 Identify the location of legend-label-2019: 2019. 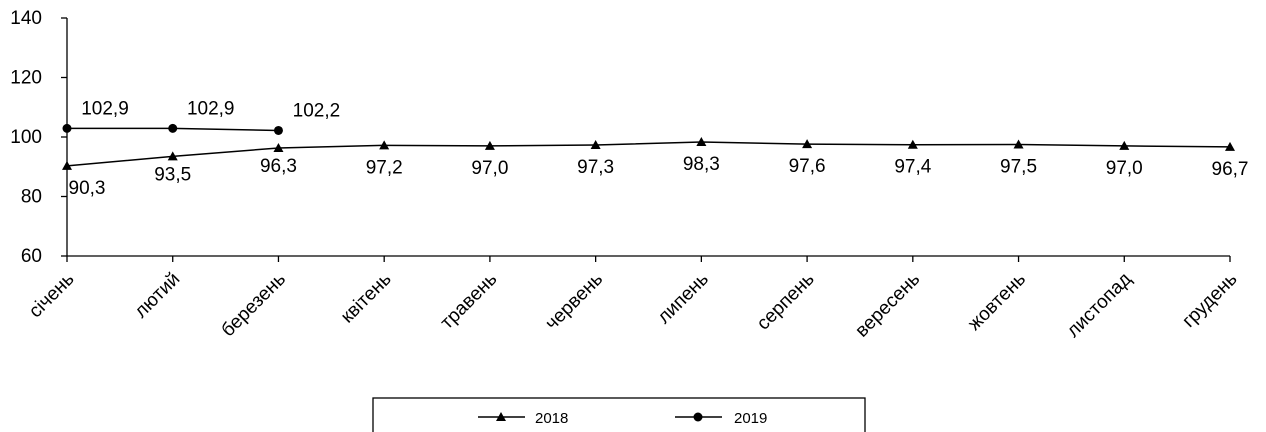
(750, 418).